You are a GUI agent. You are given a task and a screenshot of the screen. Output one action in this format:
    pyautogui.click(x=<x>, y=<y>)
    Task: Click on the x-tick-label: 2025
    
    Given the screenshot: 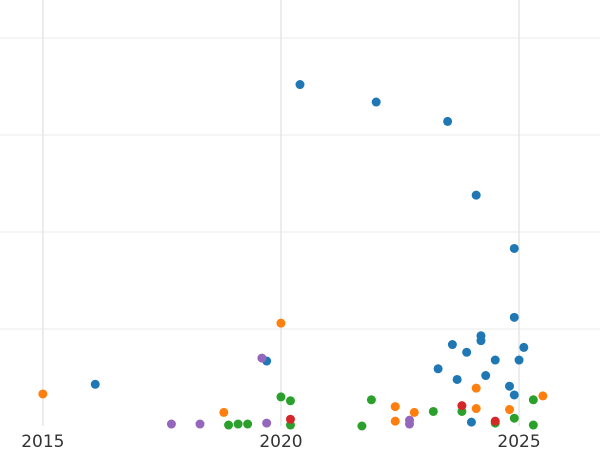 What is the action you would take?
    pyautogui.click(x=518, y=441)
    